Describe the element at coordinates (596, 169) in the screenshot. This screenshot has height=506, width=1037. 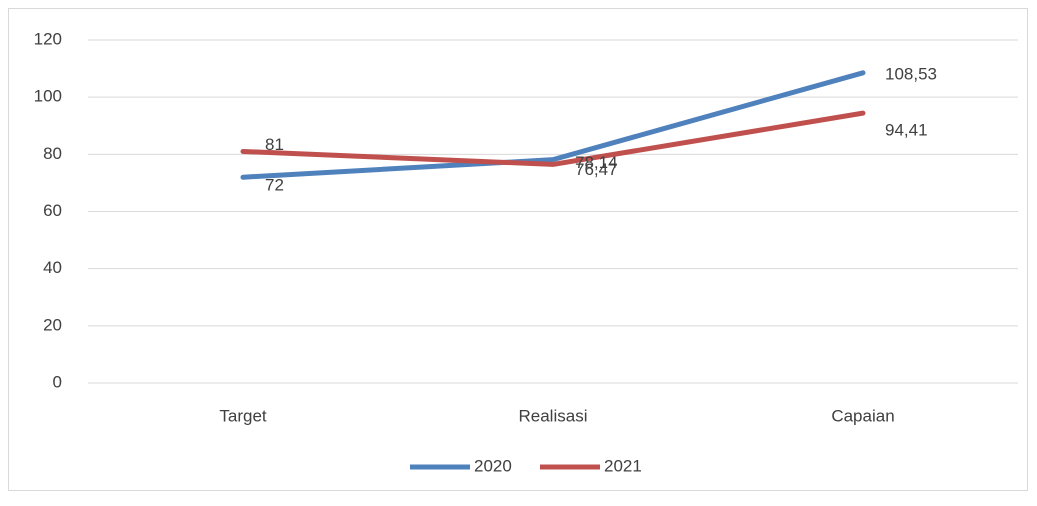
I see `data-label: 76,47` at that location.